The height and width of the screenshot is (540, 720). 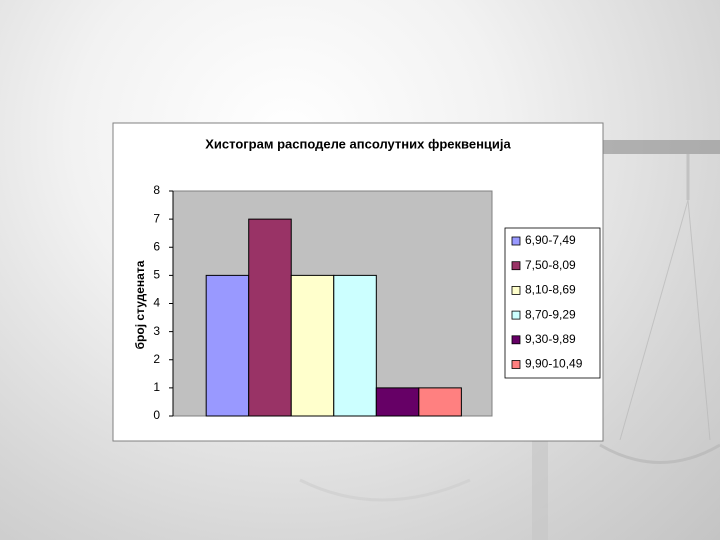 I want to click on y-tick-label: 3, so click(x=156, y=331).